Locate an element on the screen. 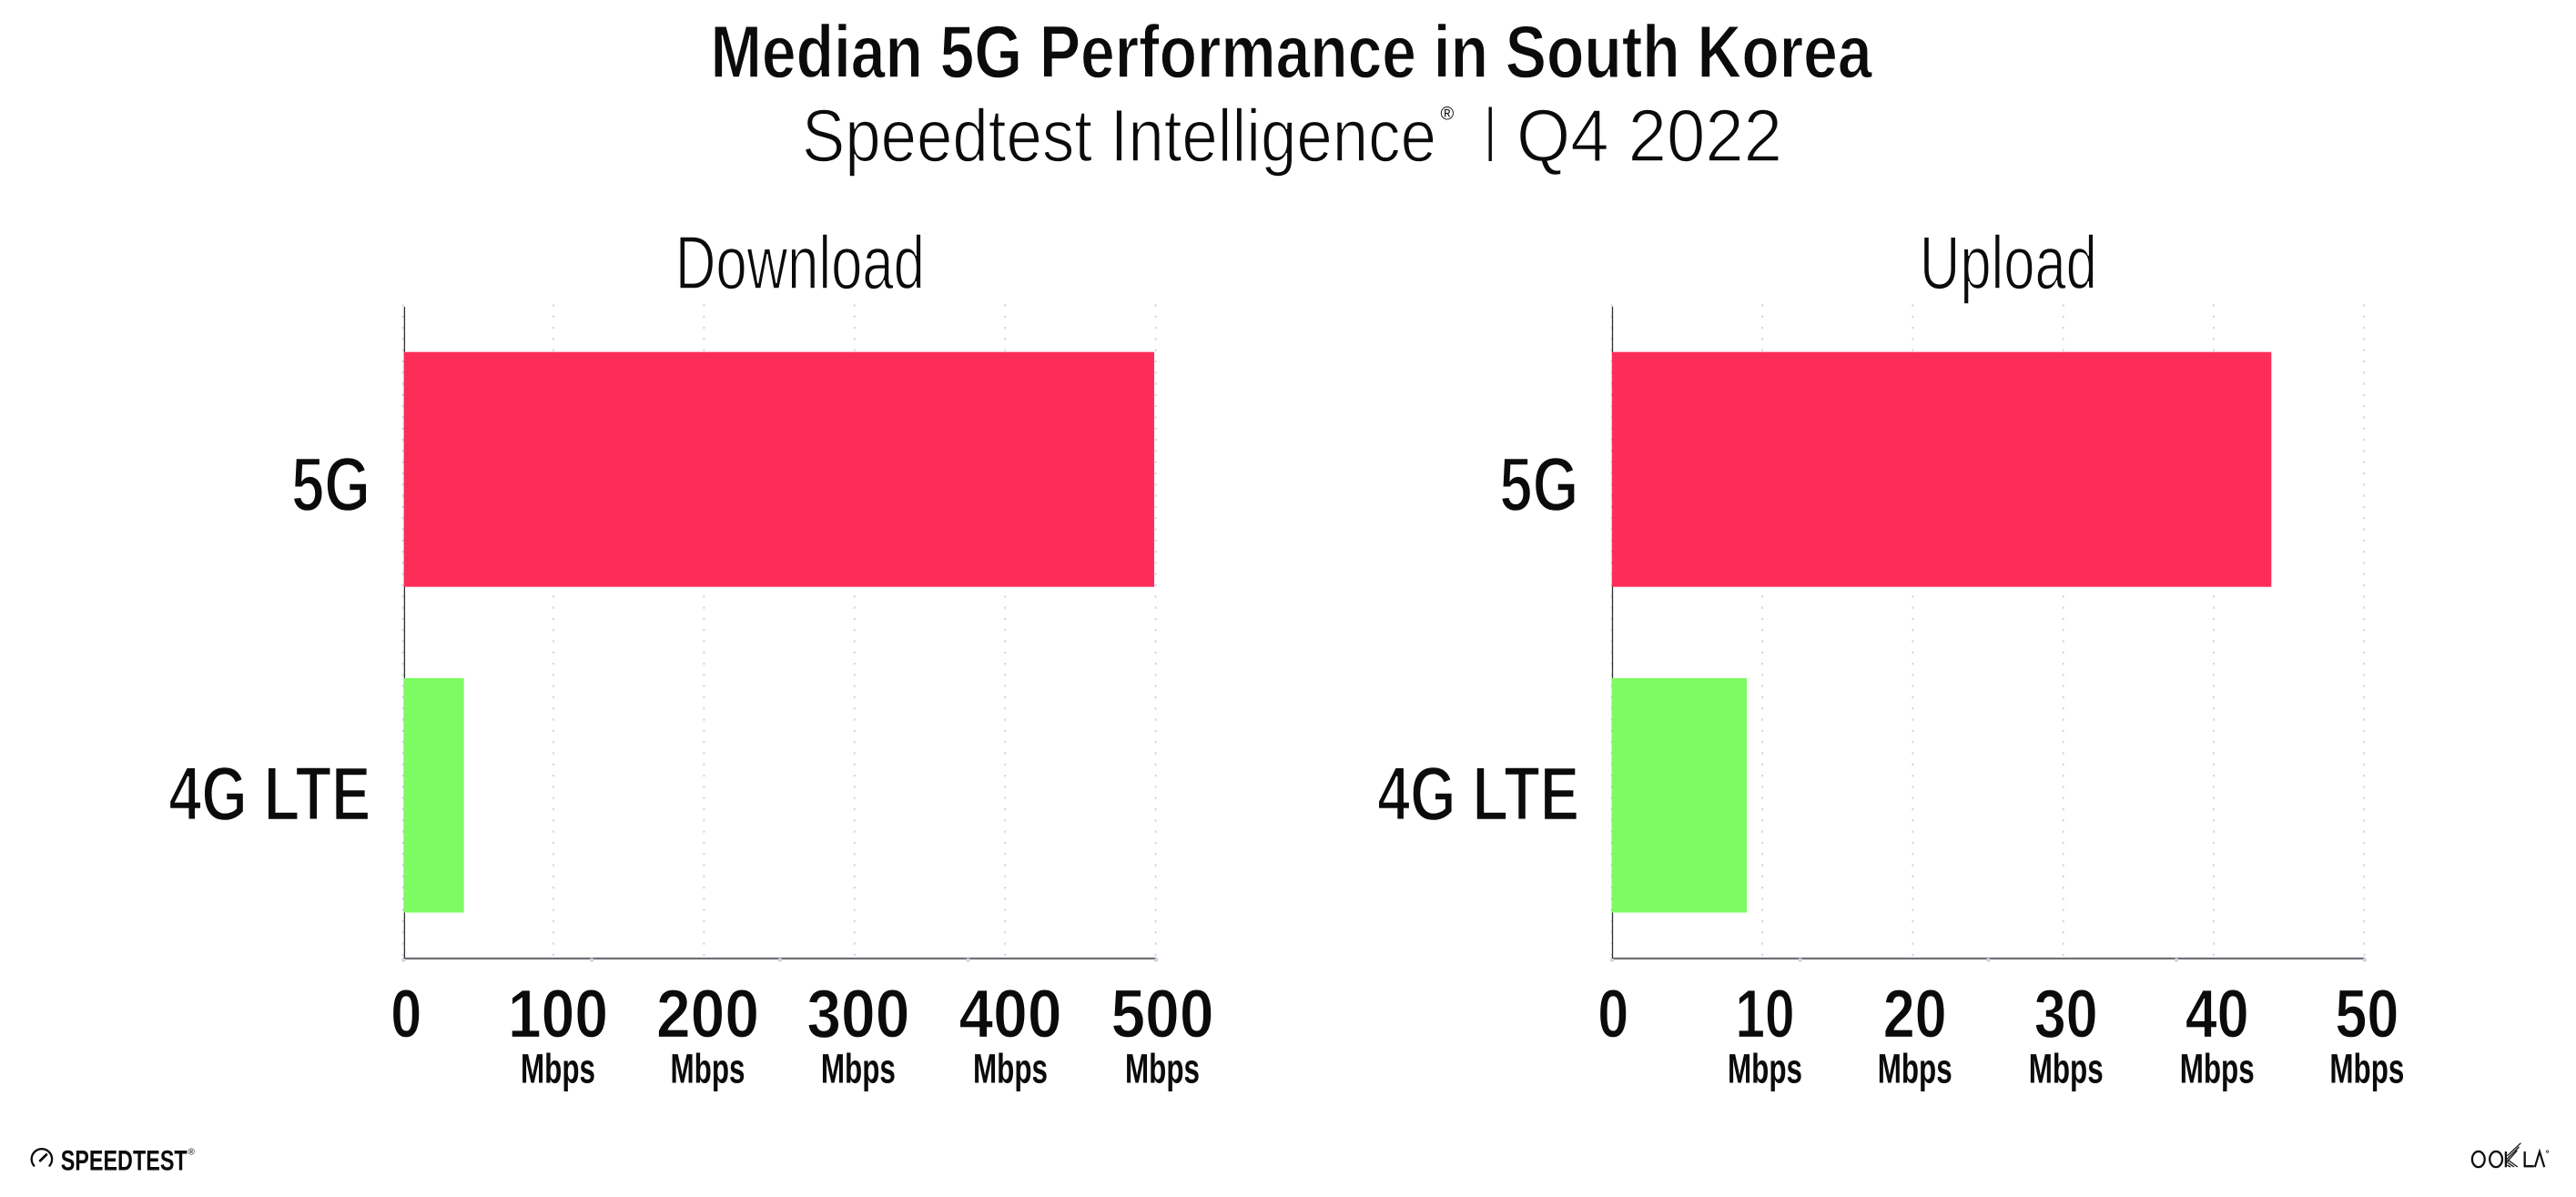 This screenshot has height=1197, width=2576. svg-text: 100 is located at coordinates (558, 1014).